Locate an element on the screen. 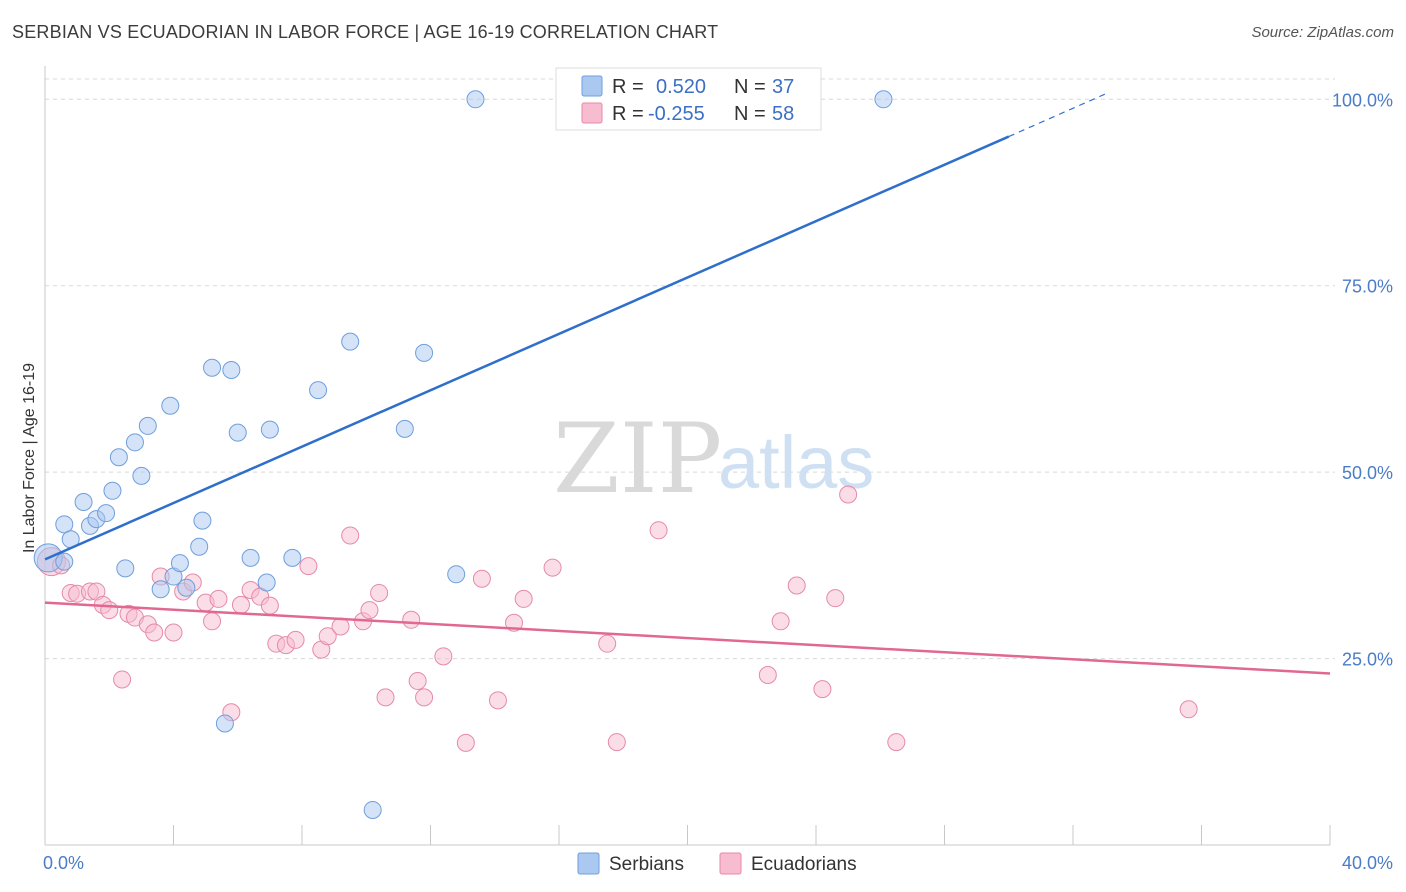 The image size is (1406, 892). legend-r-value-ecuadorians: -0.255 is located at coordinates (676, 114).